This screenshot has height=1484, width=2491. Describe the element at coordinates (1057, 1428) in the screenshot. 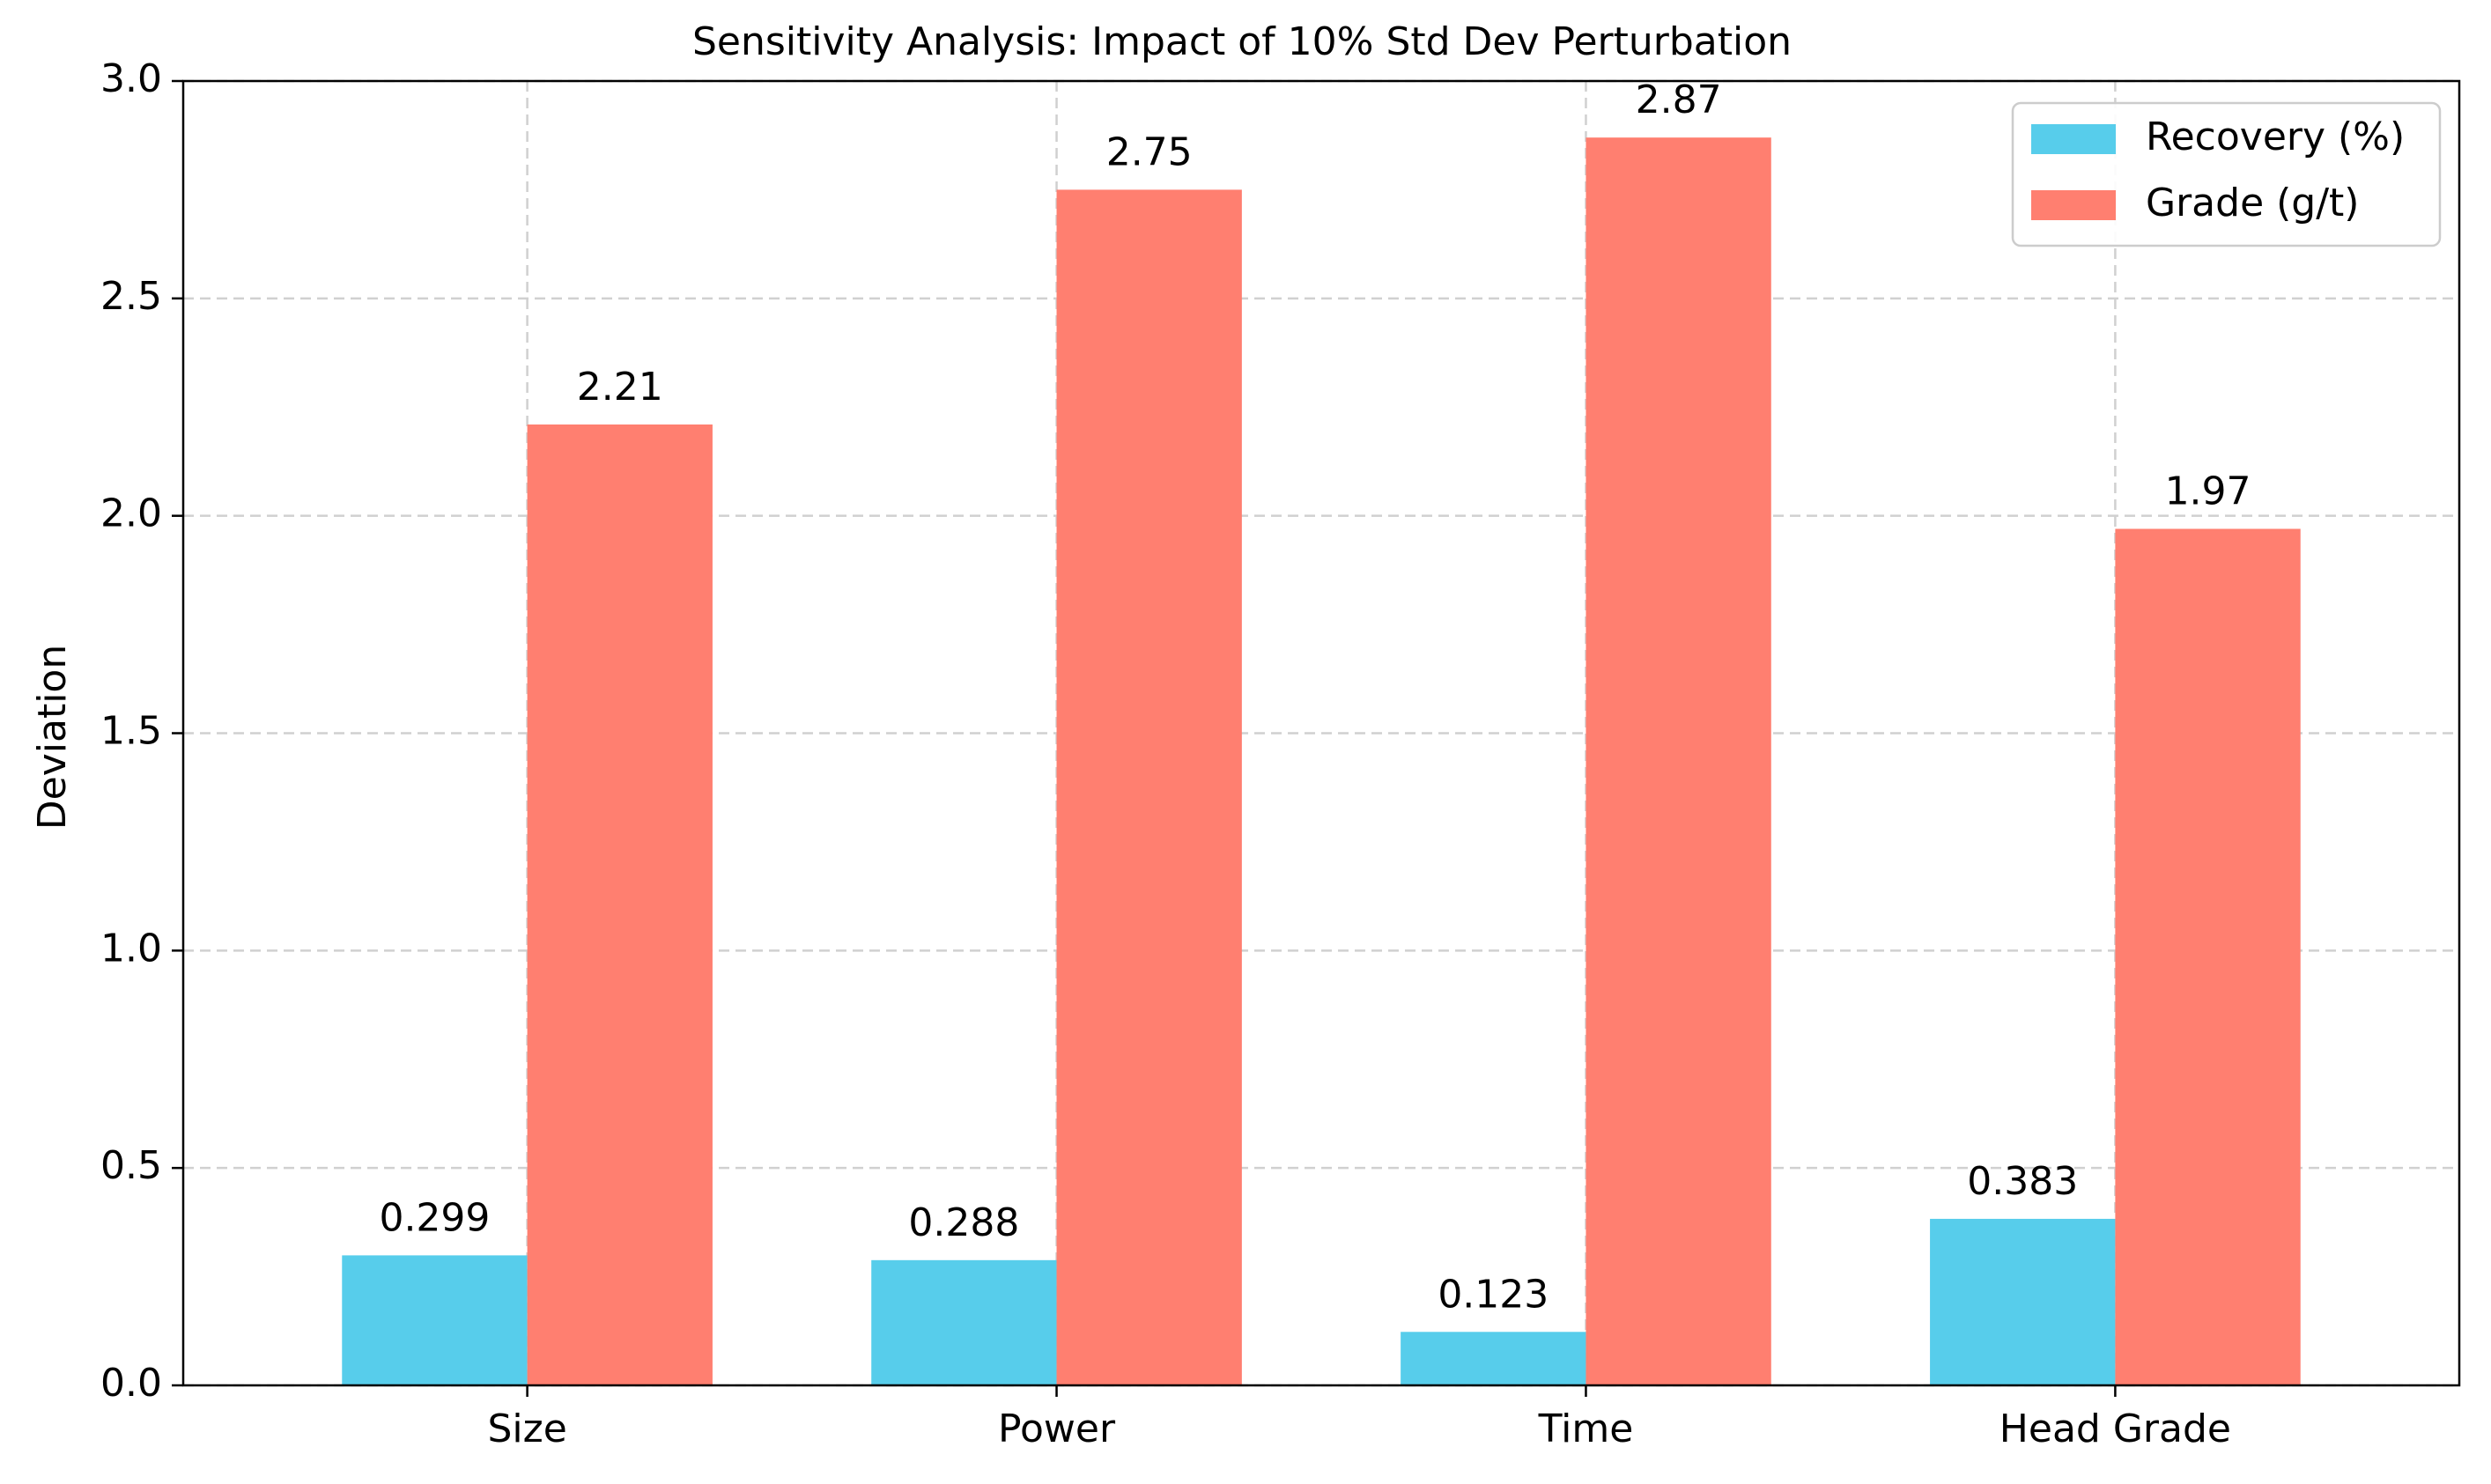

I see `x-tick-label: Power` at that location.